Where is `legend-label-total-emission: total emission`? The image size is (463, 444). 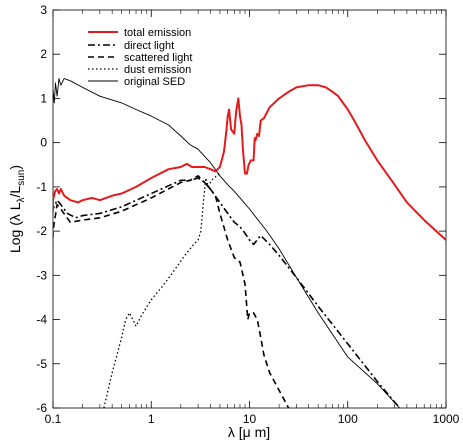 legend-label-total-emission: total emission is located at coordinates (157, 33).